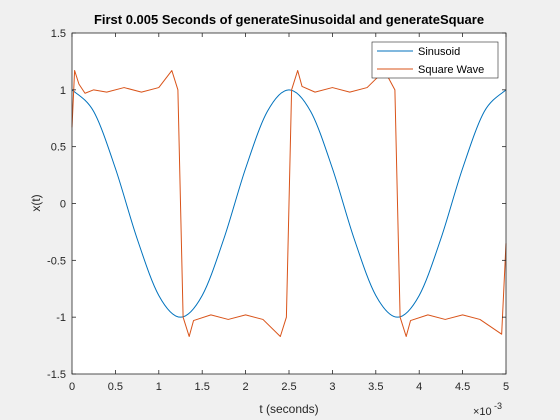 Image resolution: width=560 pixels, height=420 pixels. What do you see at coordinates (498, 406) in the screenshot?
I see `x-exponent-power: -3` at bounding box center [498, 406].